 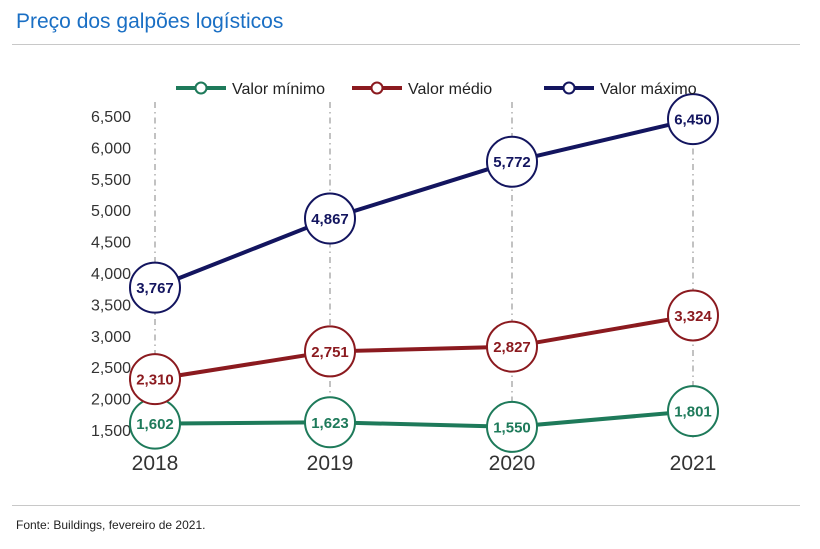 I want to click on x-tick-label: 2019, so click(x=330, y=463).